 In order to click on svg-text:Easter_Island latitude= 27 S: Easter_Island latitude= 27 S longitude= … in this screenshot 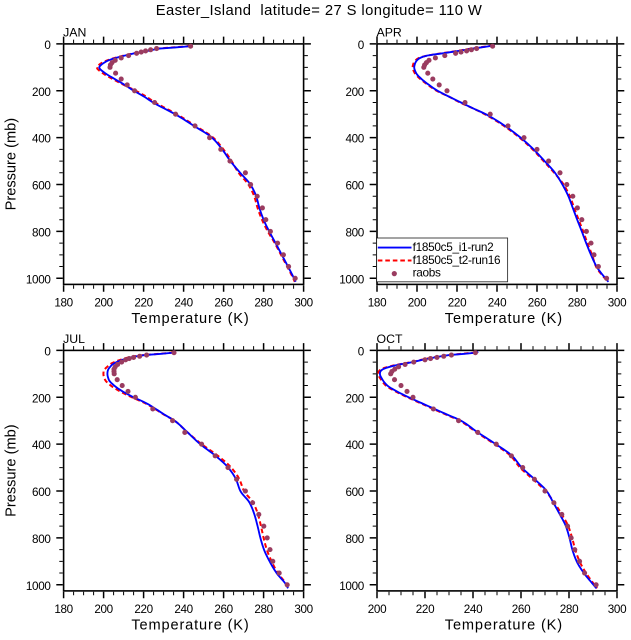, I will do `click(319, 11)`.